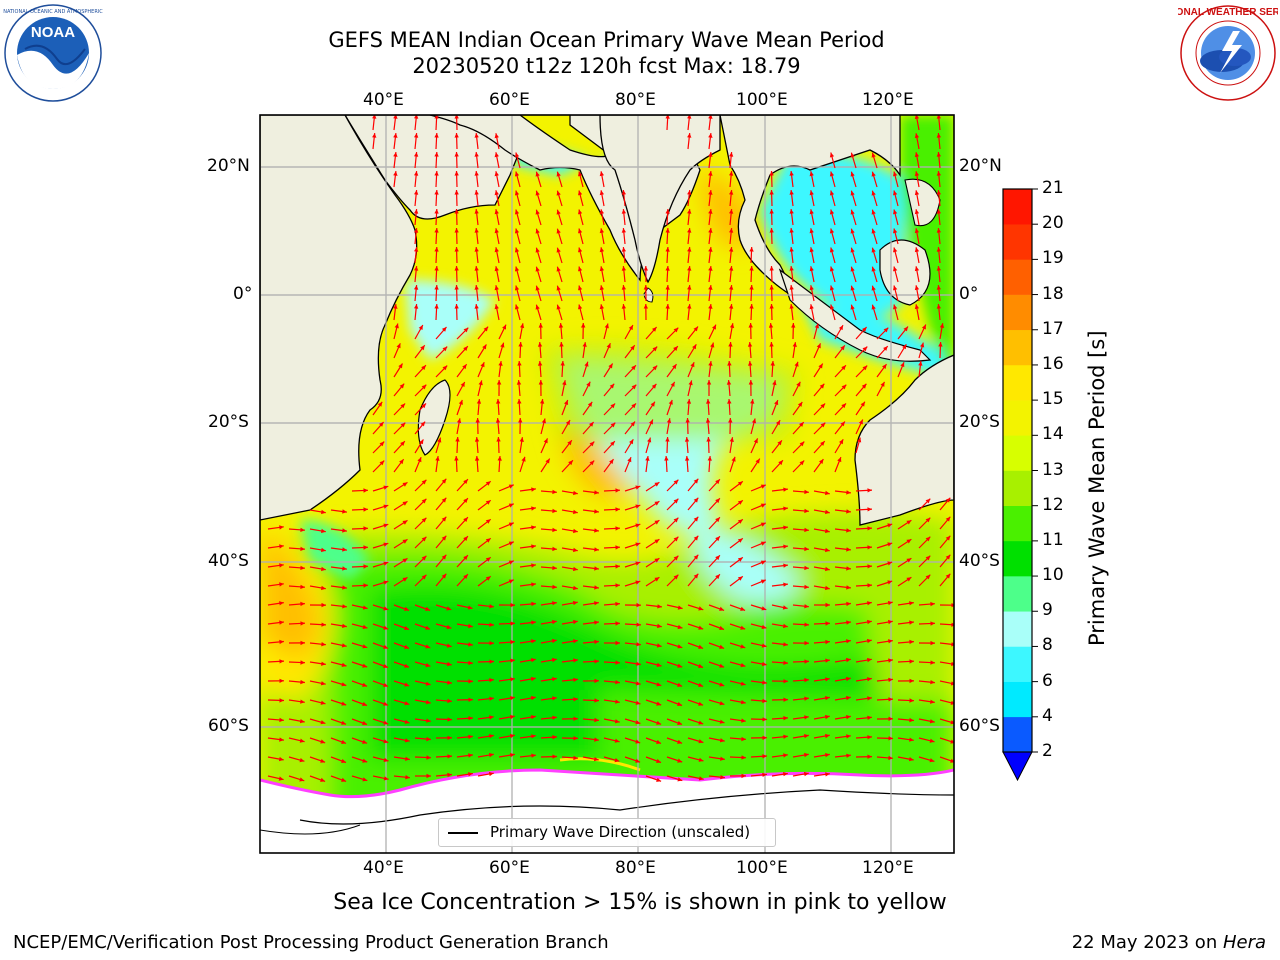 This screenshot has width=1280, height=960. Describe the element at coordinates (1147, 942) in the screenshot. I see `credit-date: 22 May 2023 on` at that location.